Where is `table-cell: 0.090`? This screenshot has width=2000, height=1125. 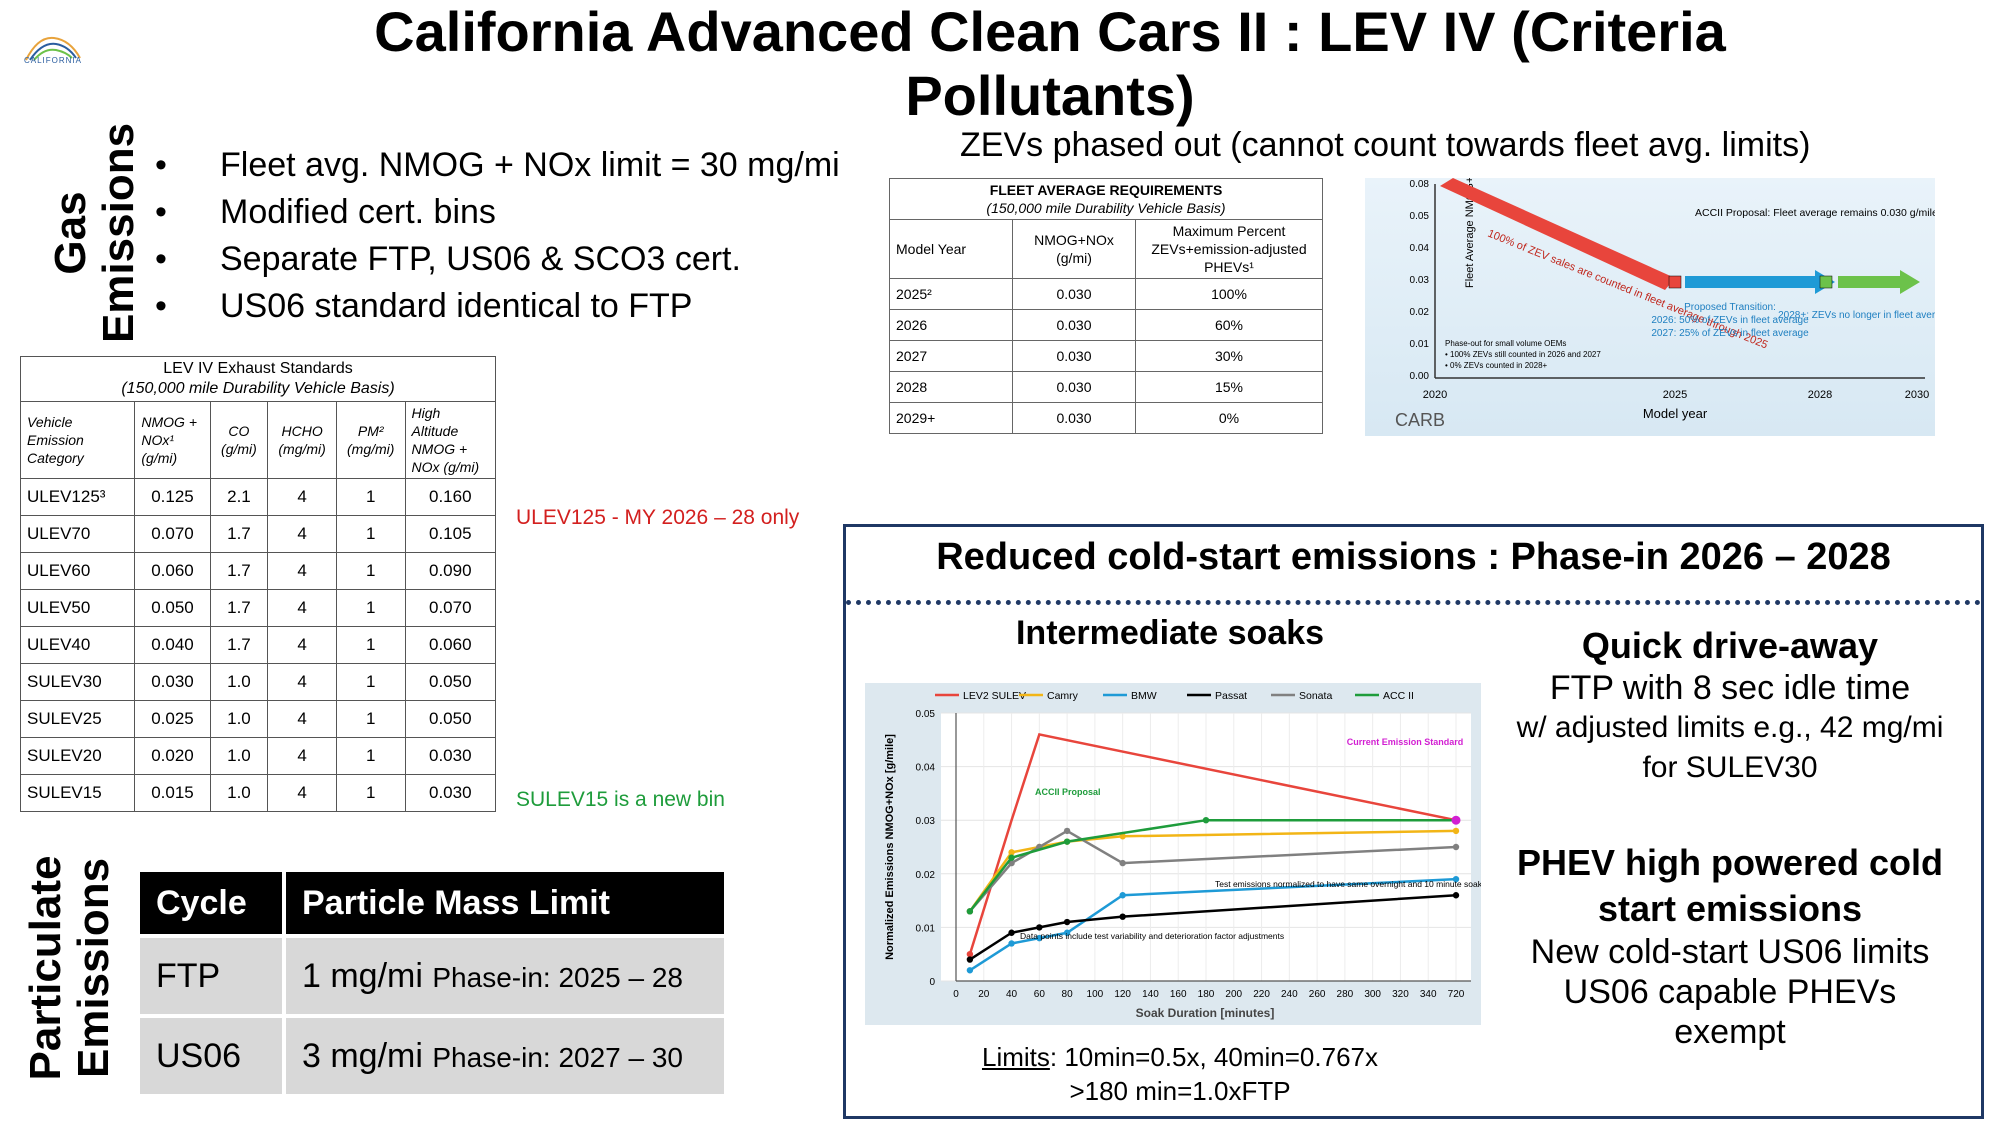 table-cell: 0.090 is located at coordinates (450, 571).